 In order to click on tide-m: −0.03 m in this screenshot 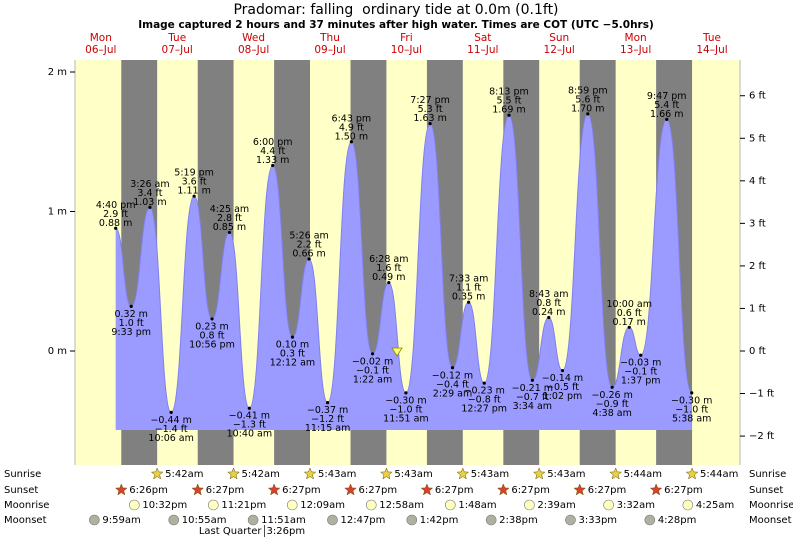, I will do `click(640, 363)`.